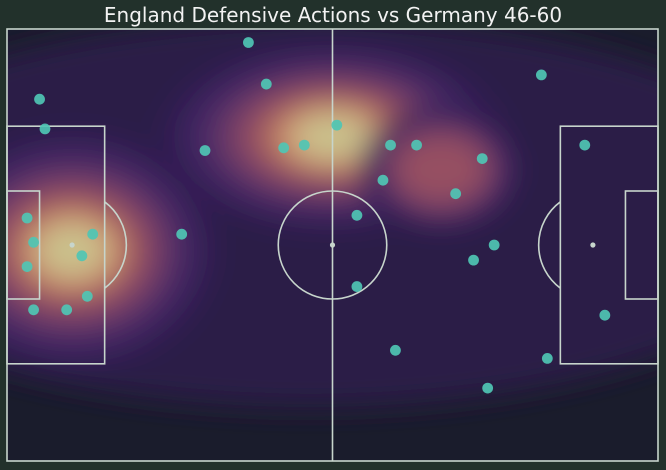  What do you see at coordinates (441, 169) in the screenshot?
I see `density-level` at bounding box center [441, 169].